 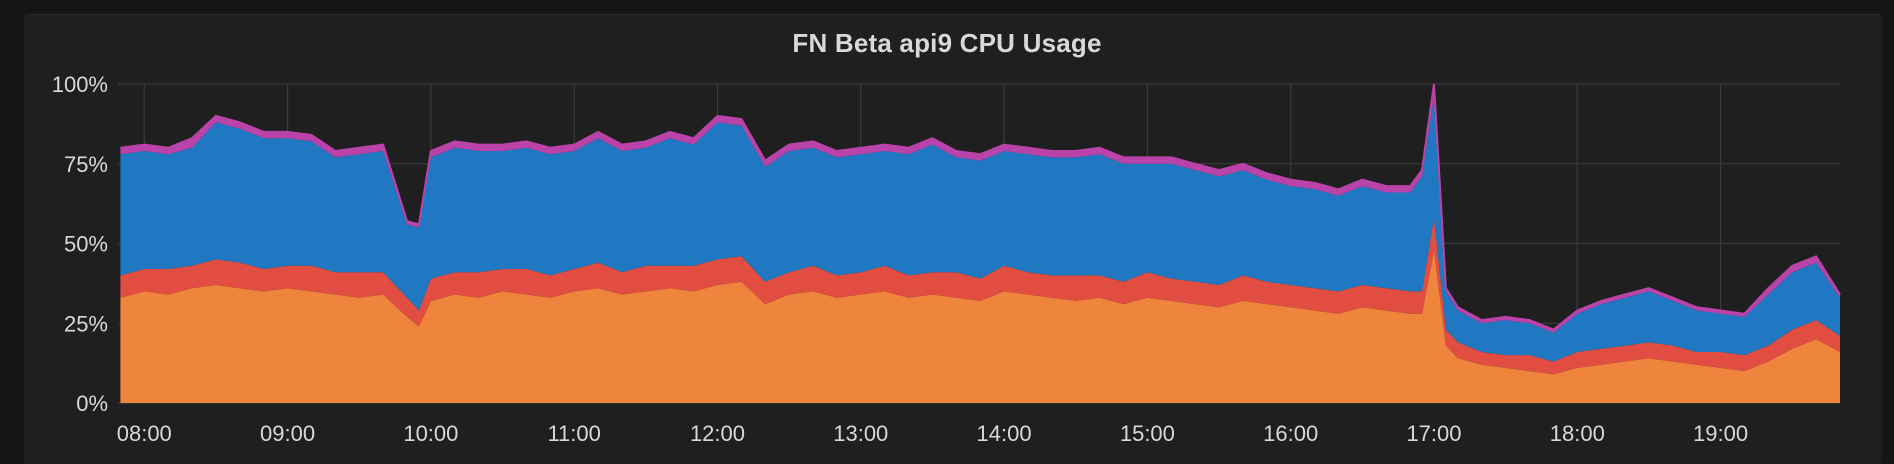 I want to click on x-tick-label: 10:00, so click(x=430, y=433).